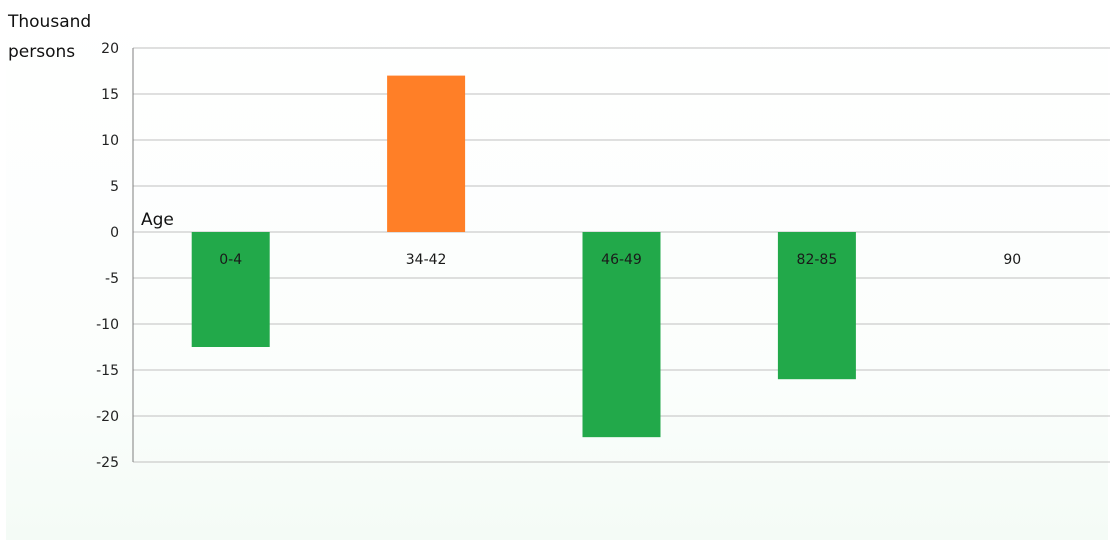 The width and height of the screenshot is (1115, 546). I want to click on y-tick-label: 20, so click(110, 49).